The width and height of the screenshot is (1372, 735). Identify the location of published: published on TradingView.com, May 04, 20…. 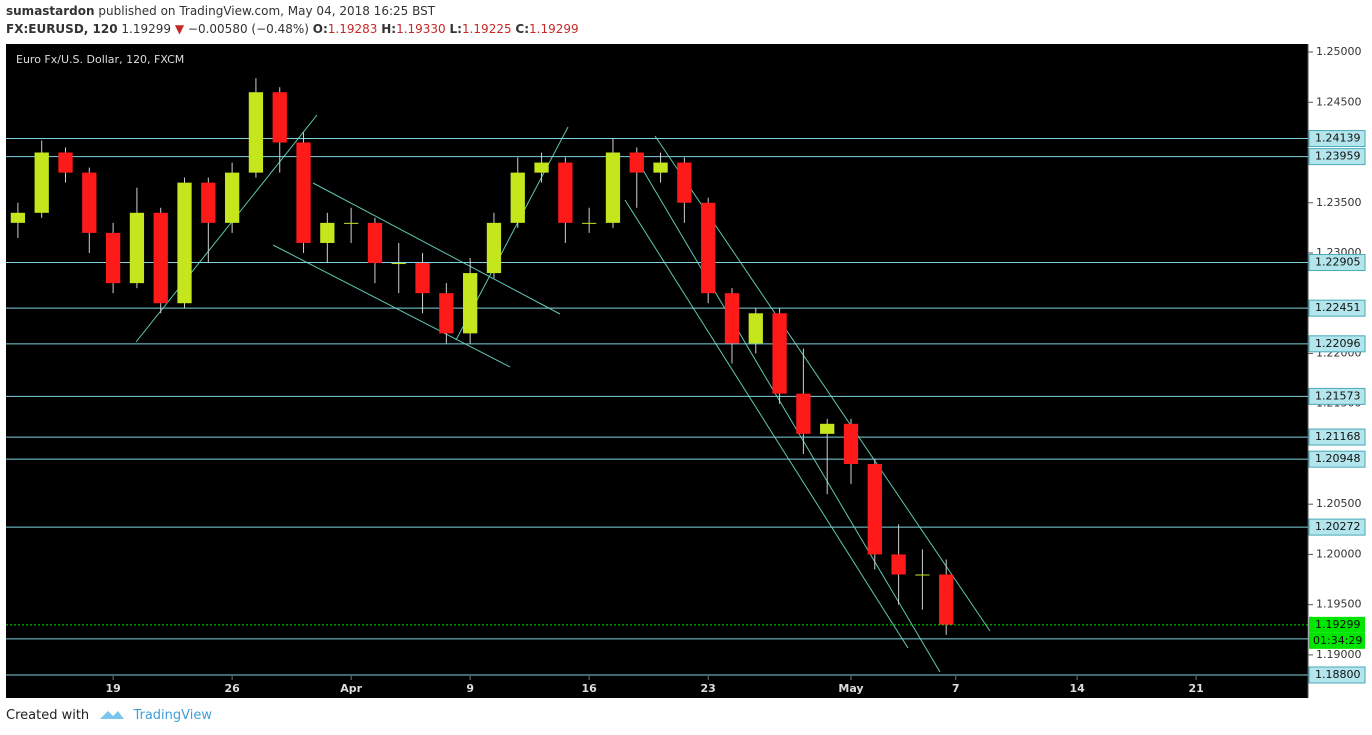
(267, 11).